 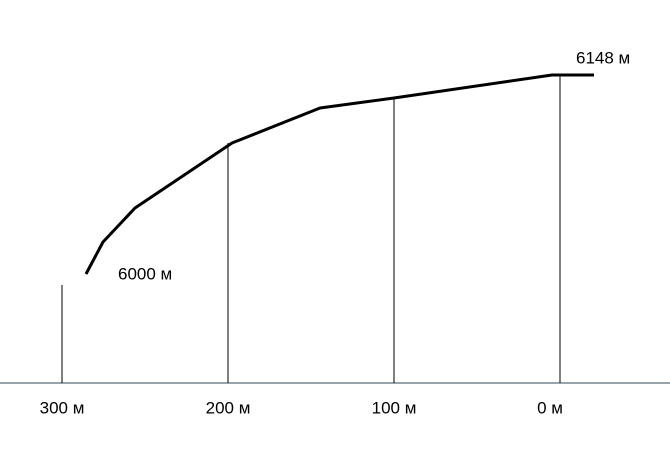 I want to click on axis-label: 0 м, so click(x=550, y=407).